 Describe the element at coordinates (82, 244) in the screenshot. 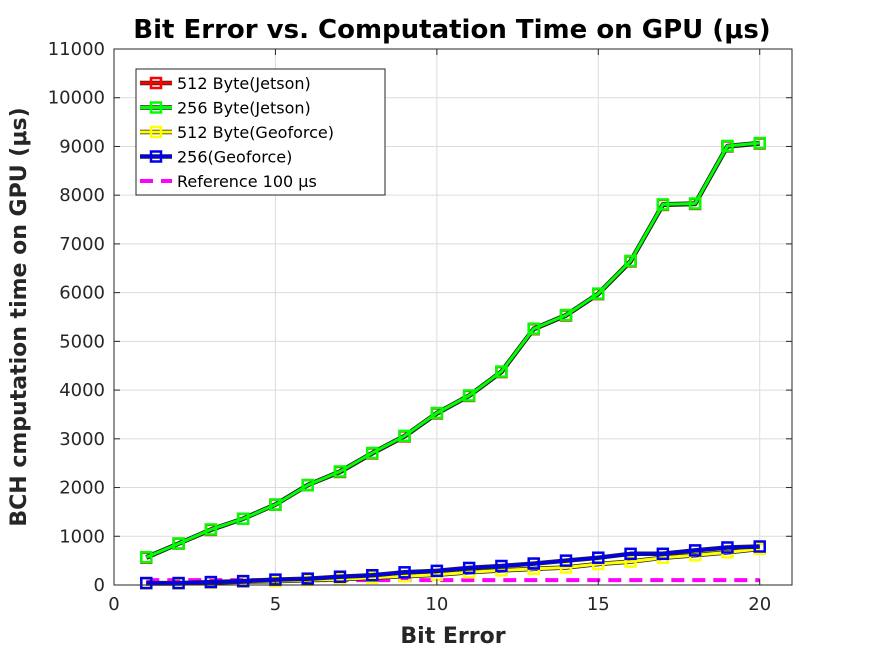

I see `y-tick-label: 7000` at that location.